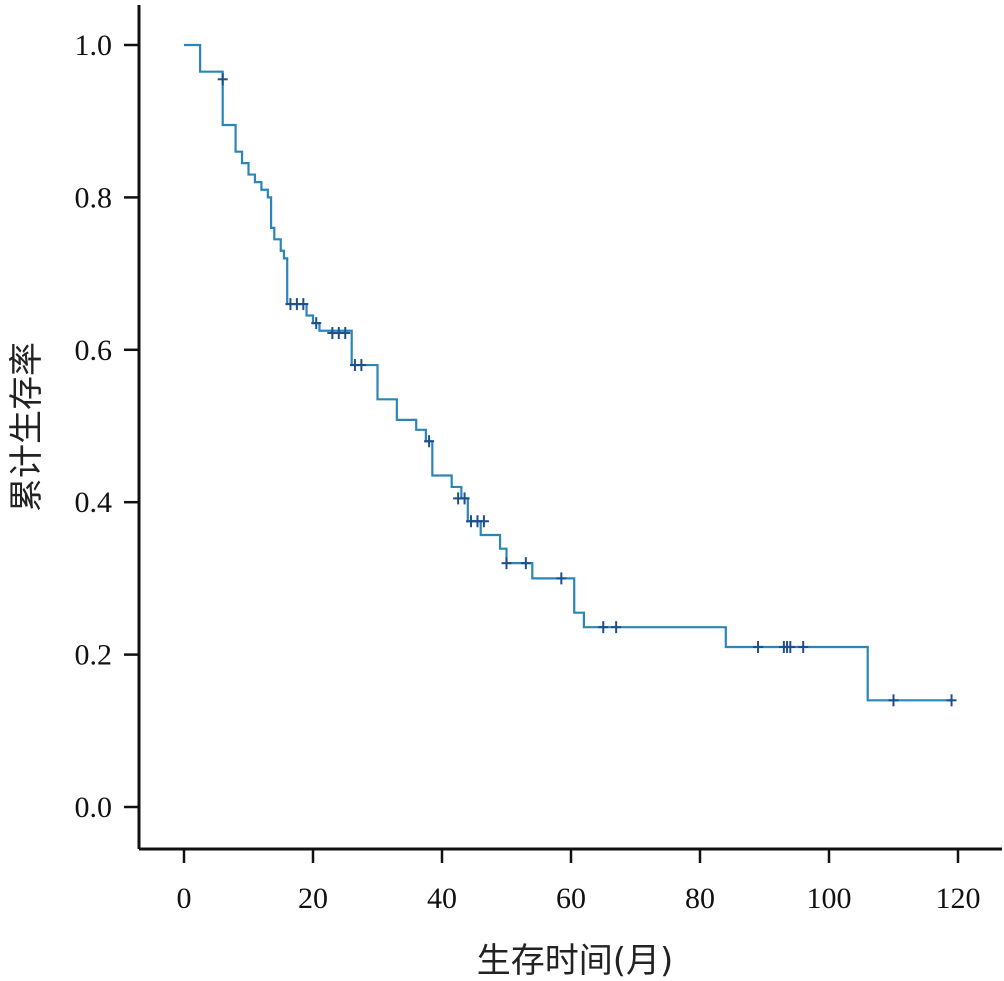 The width and height of the screenshot is (1004, 981). I want to click on y-tick-label: 1.0, so click(94, 45).